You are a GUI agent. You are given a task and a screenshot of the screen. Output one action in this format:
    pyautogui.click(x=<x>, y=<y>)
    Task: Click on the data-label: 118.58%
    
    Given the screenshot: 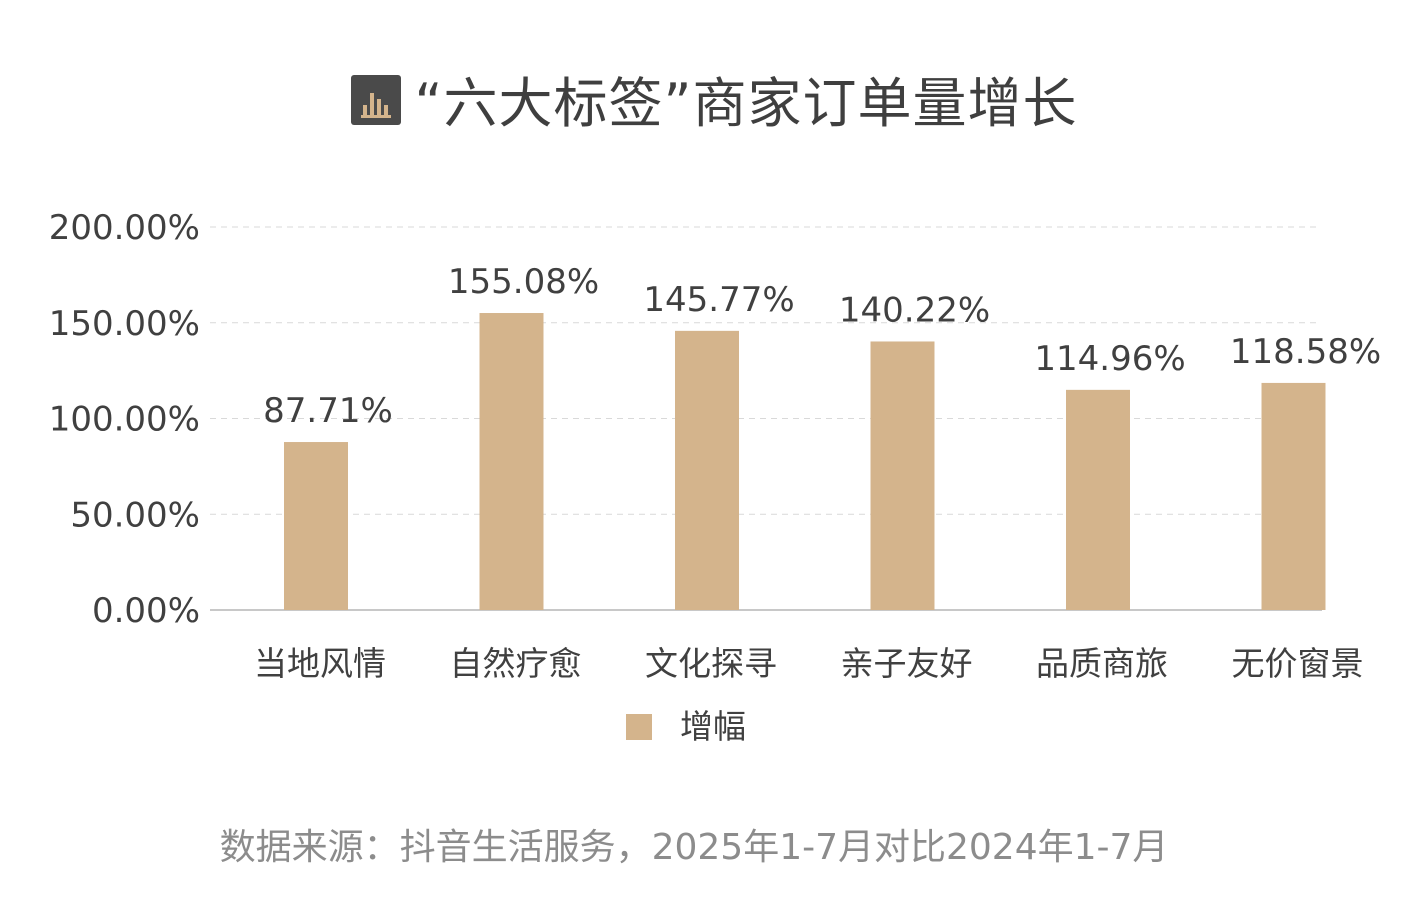 What is the action you would take?
    pyautogui.click(x=1305, y=352)
    